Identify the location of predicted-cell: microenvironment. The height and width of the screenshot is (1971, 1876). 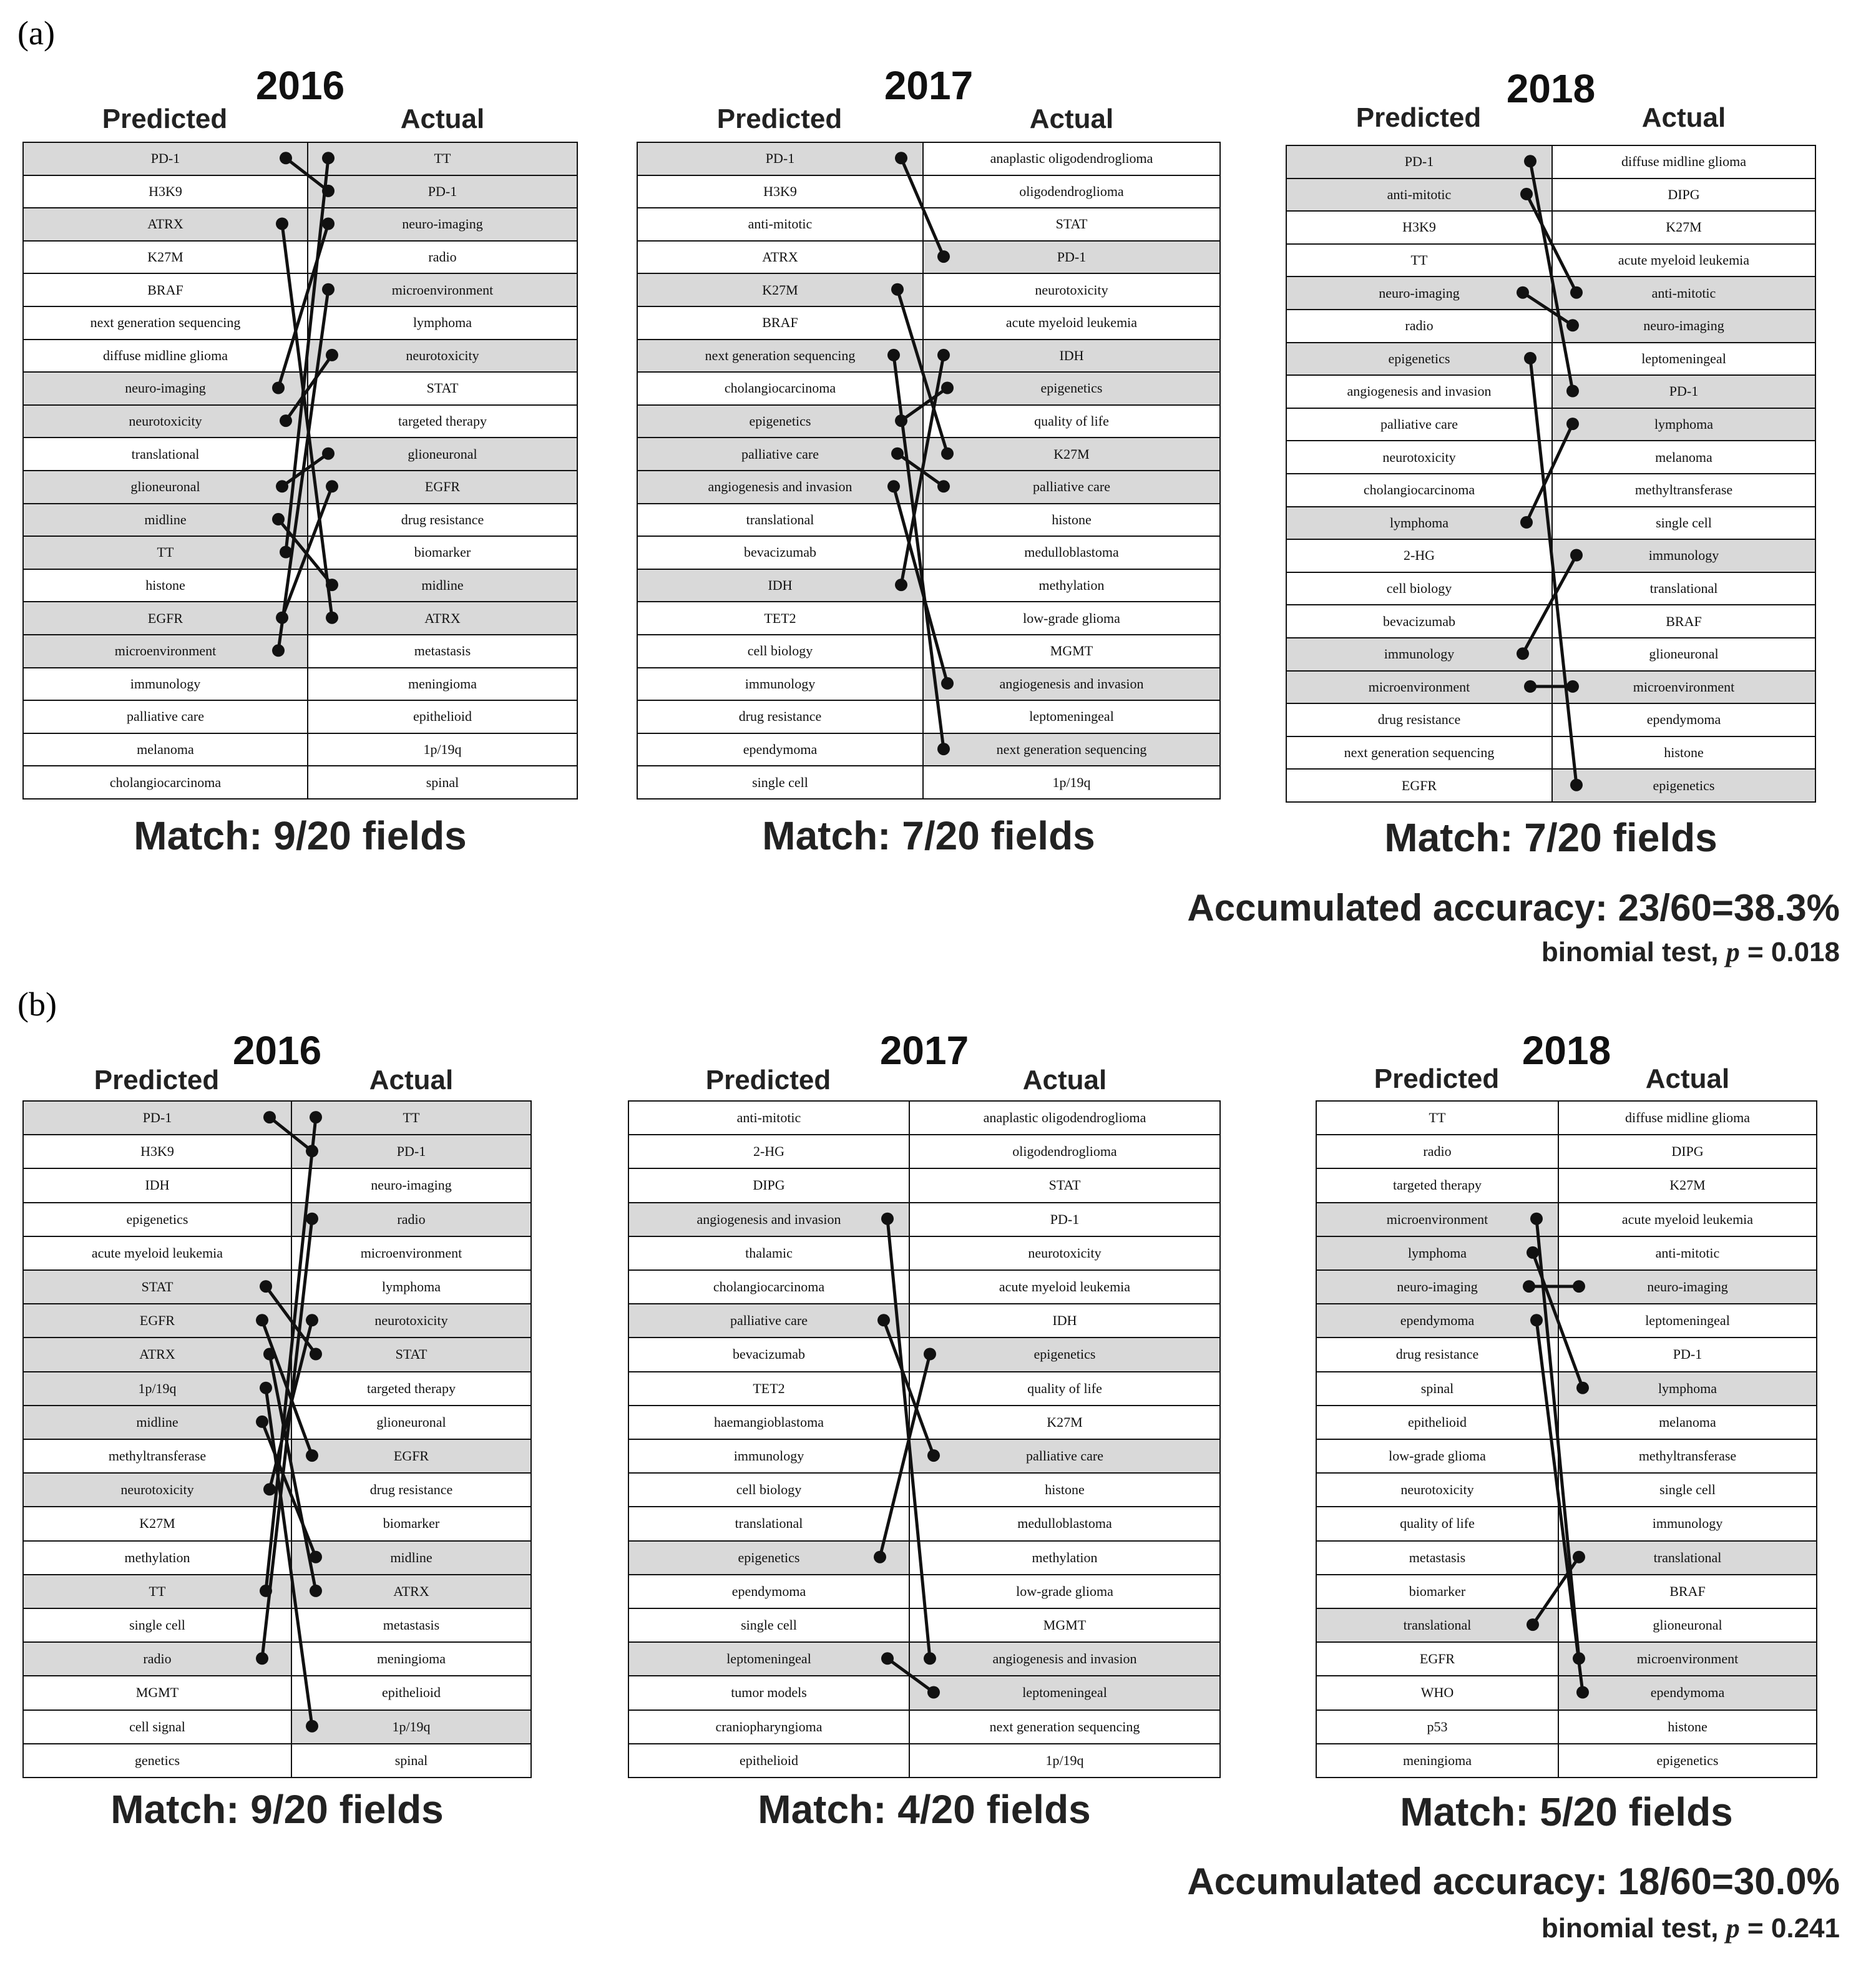
(1437, 1219).